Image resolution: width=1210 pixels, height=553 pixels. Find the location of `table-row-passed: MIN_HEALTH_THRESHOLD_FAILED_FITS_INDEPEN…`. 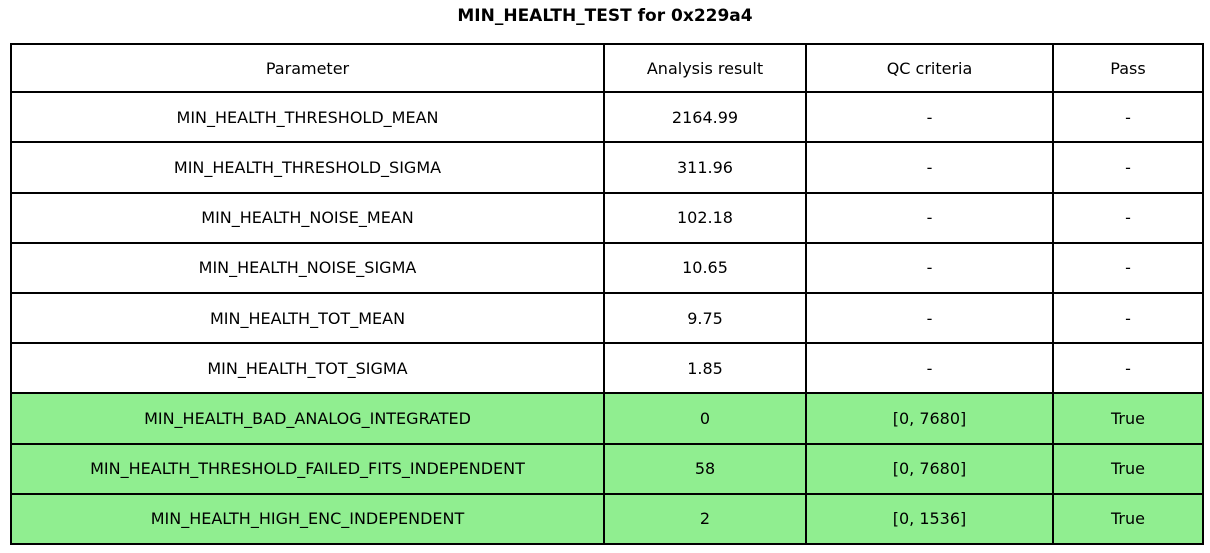

table-row-passed: MIN_HEALTH_THRESHOLD_FAILED_FITS_INDEPEN… is located at coordinates (607, 468).